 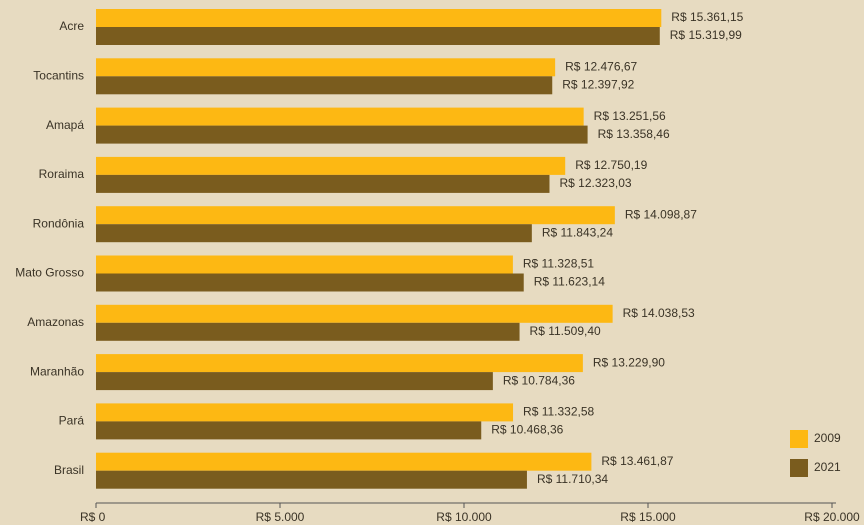 I want to click on value-label: R$ 12.323,03, so click(x=595, y=183).